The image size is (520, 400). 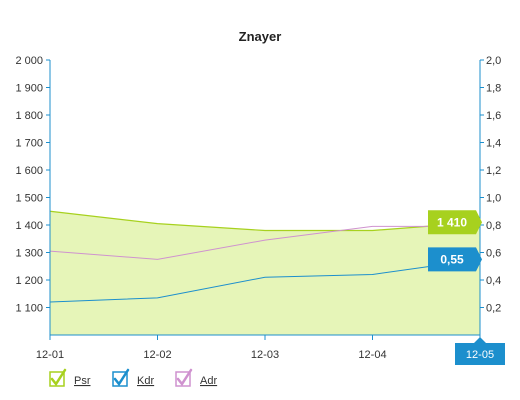 What do you see at coordinates (29, 89) in the screenshot?
I see `y-left-tick-label: 1 900` at bounding box center [29, 89].